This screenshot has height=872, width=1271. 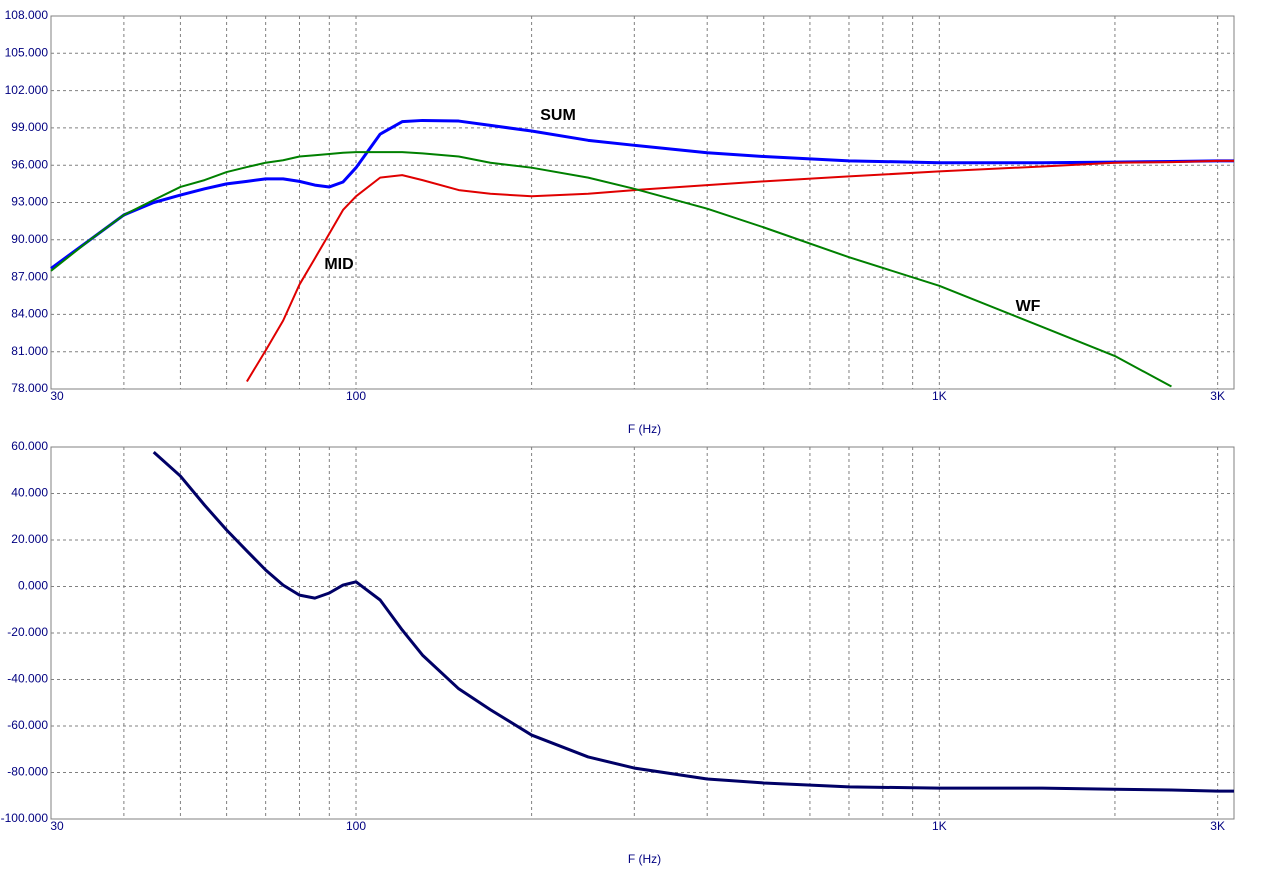 What do you see at coordinates (29, 351) in the screenshot?
I see `y-tick-label: 81.000` at bounding box center [29, 351].